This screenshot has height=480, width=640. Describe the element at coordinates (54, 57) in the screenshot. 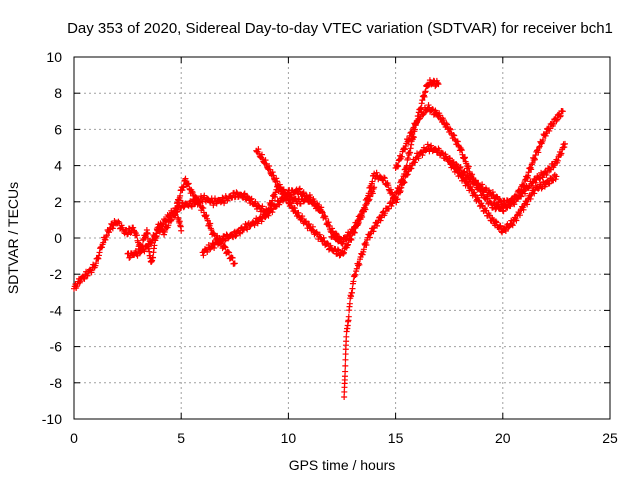

I see `y-tick-label: 10` at that location.